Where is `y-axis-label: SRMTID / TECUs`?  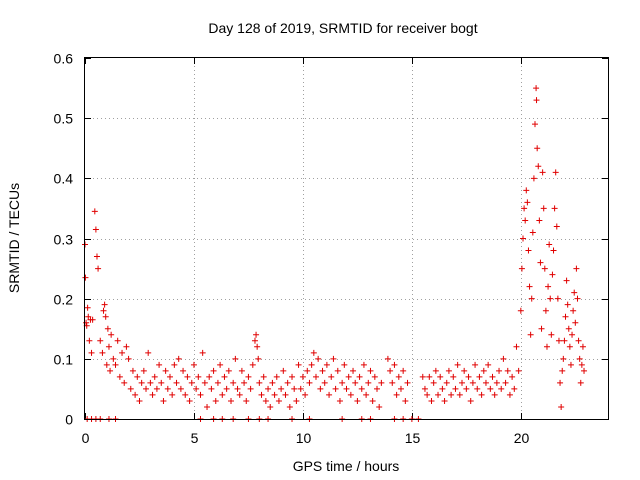
y-axis-label: SRMTID / TECUs is located at coordinates (14, 238).